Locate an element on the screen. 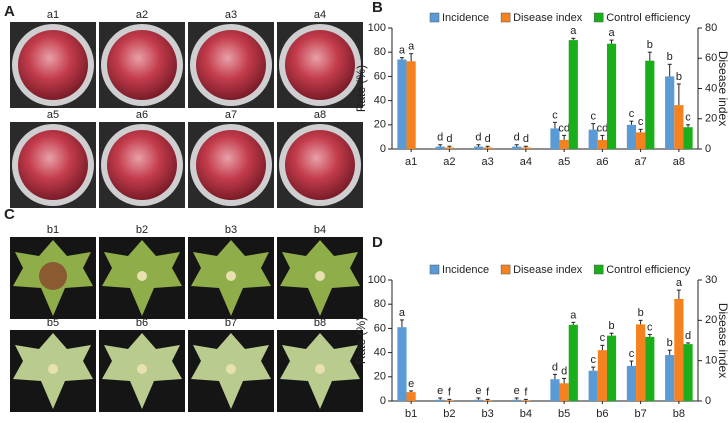 This screenshot has width=728, height=423. x-tick-label: a7 is located at coordinates (641, 162).